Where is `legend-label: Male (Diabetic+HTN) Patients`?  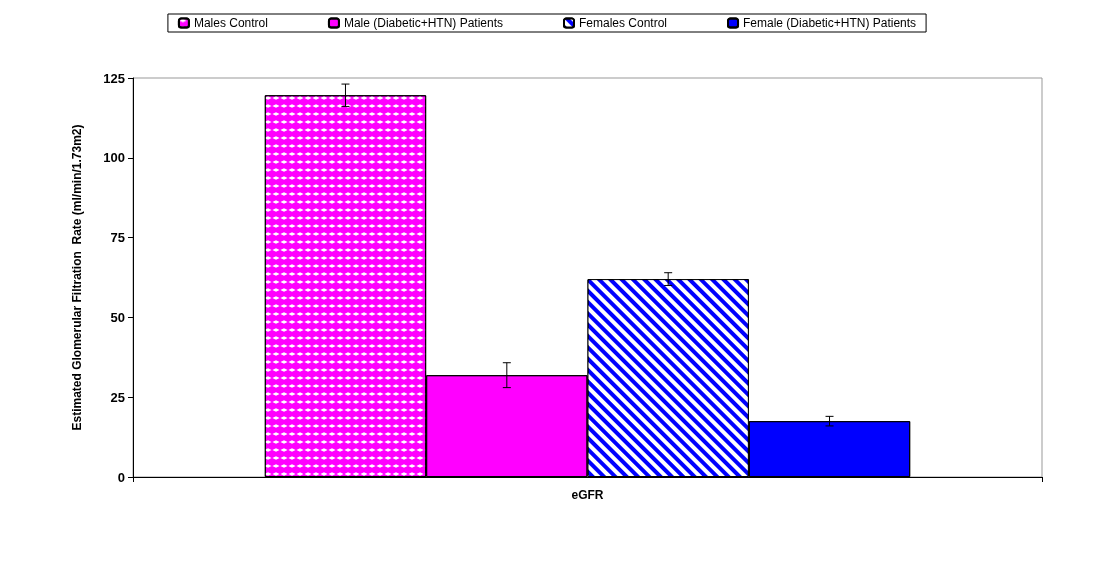 legend-label: Male (Diabetic+HTN) Patients is located at coordinates (423, 23).